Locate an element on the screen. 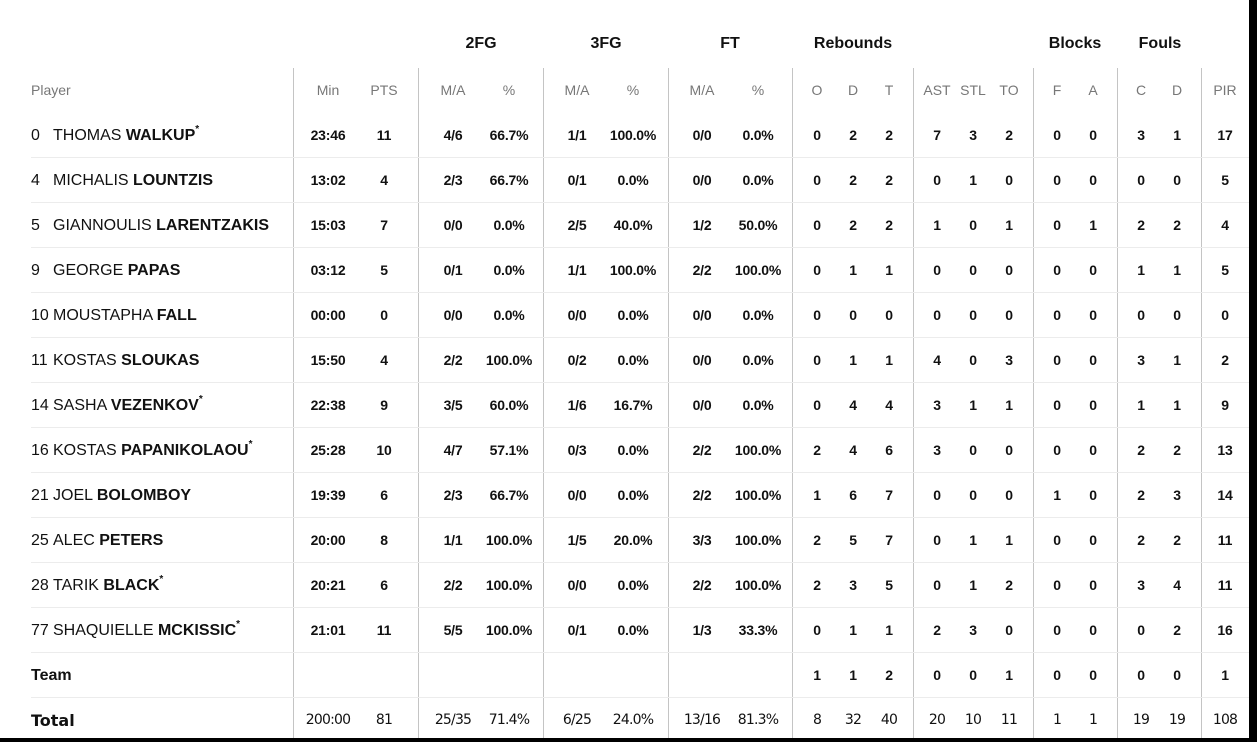 This screenshot has height=742, width=1257. cell-reb_t: 6 is located at coordinates (889, 450).